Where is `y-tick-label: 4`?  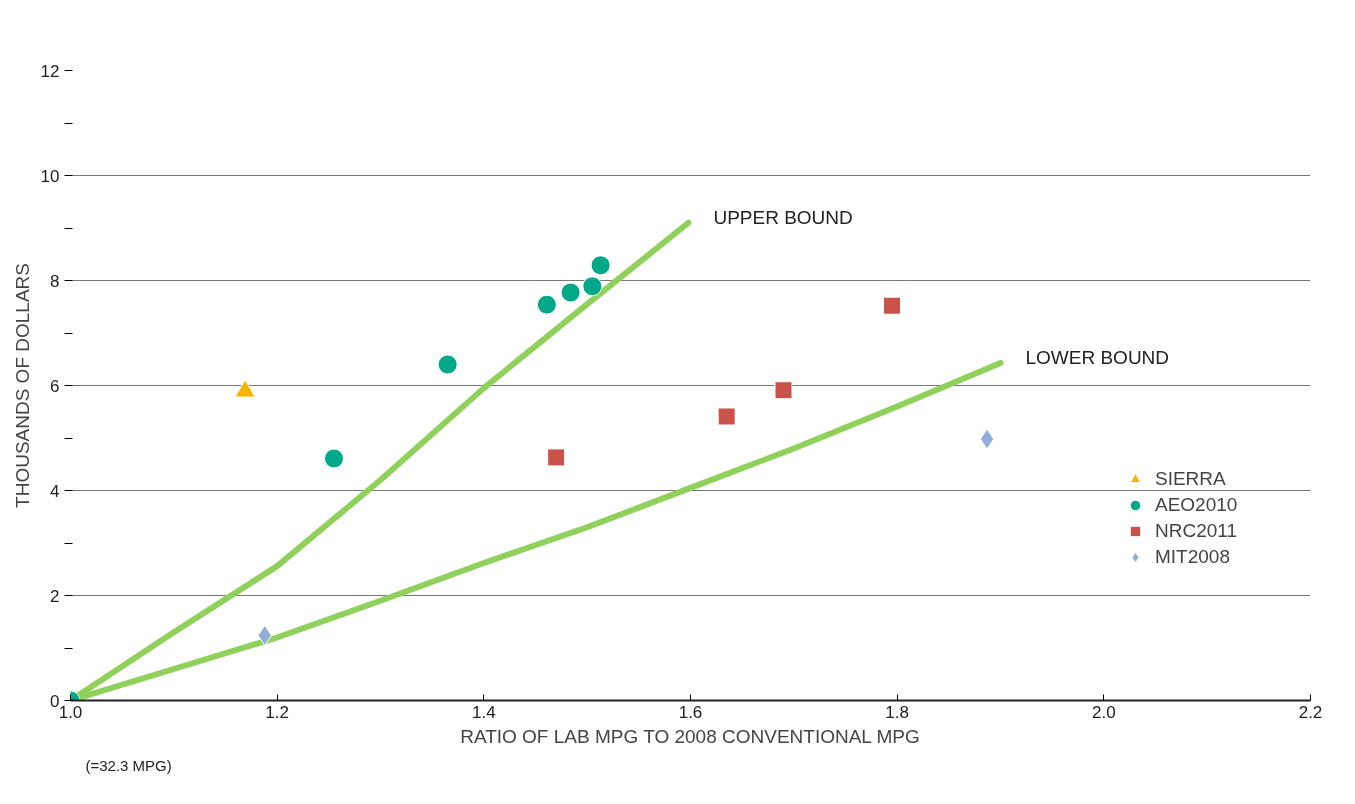 y-tick-label: 4 is located at coordinates (55, 491).